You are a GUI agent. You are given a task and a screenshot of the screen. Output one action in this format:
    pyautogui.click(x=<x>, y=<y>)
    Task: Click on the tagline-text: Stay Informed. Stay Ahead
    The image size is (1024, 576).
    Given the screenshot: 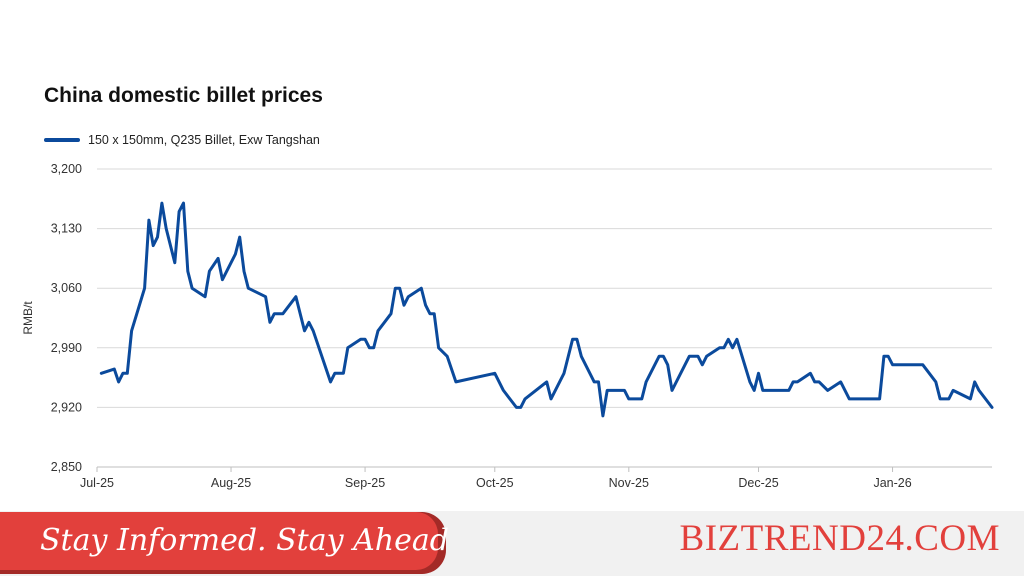 What is the action you would take?
    pyautogui.click(x=244, y=540)
    